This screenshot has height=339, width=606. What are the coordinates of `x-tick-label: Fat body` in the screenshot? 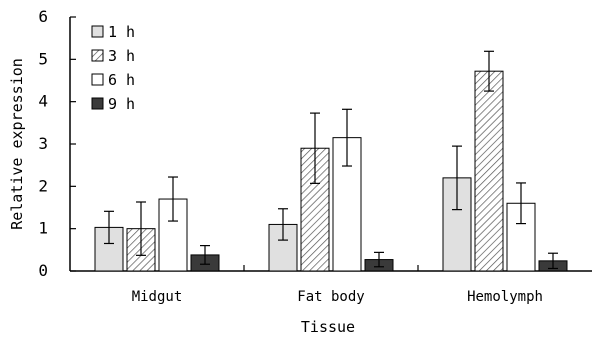 It's located at (330, 297).